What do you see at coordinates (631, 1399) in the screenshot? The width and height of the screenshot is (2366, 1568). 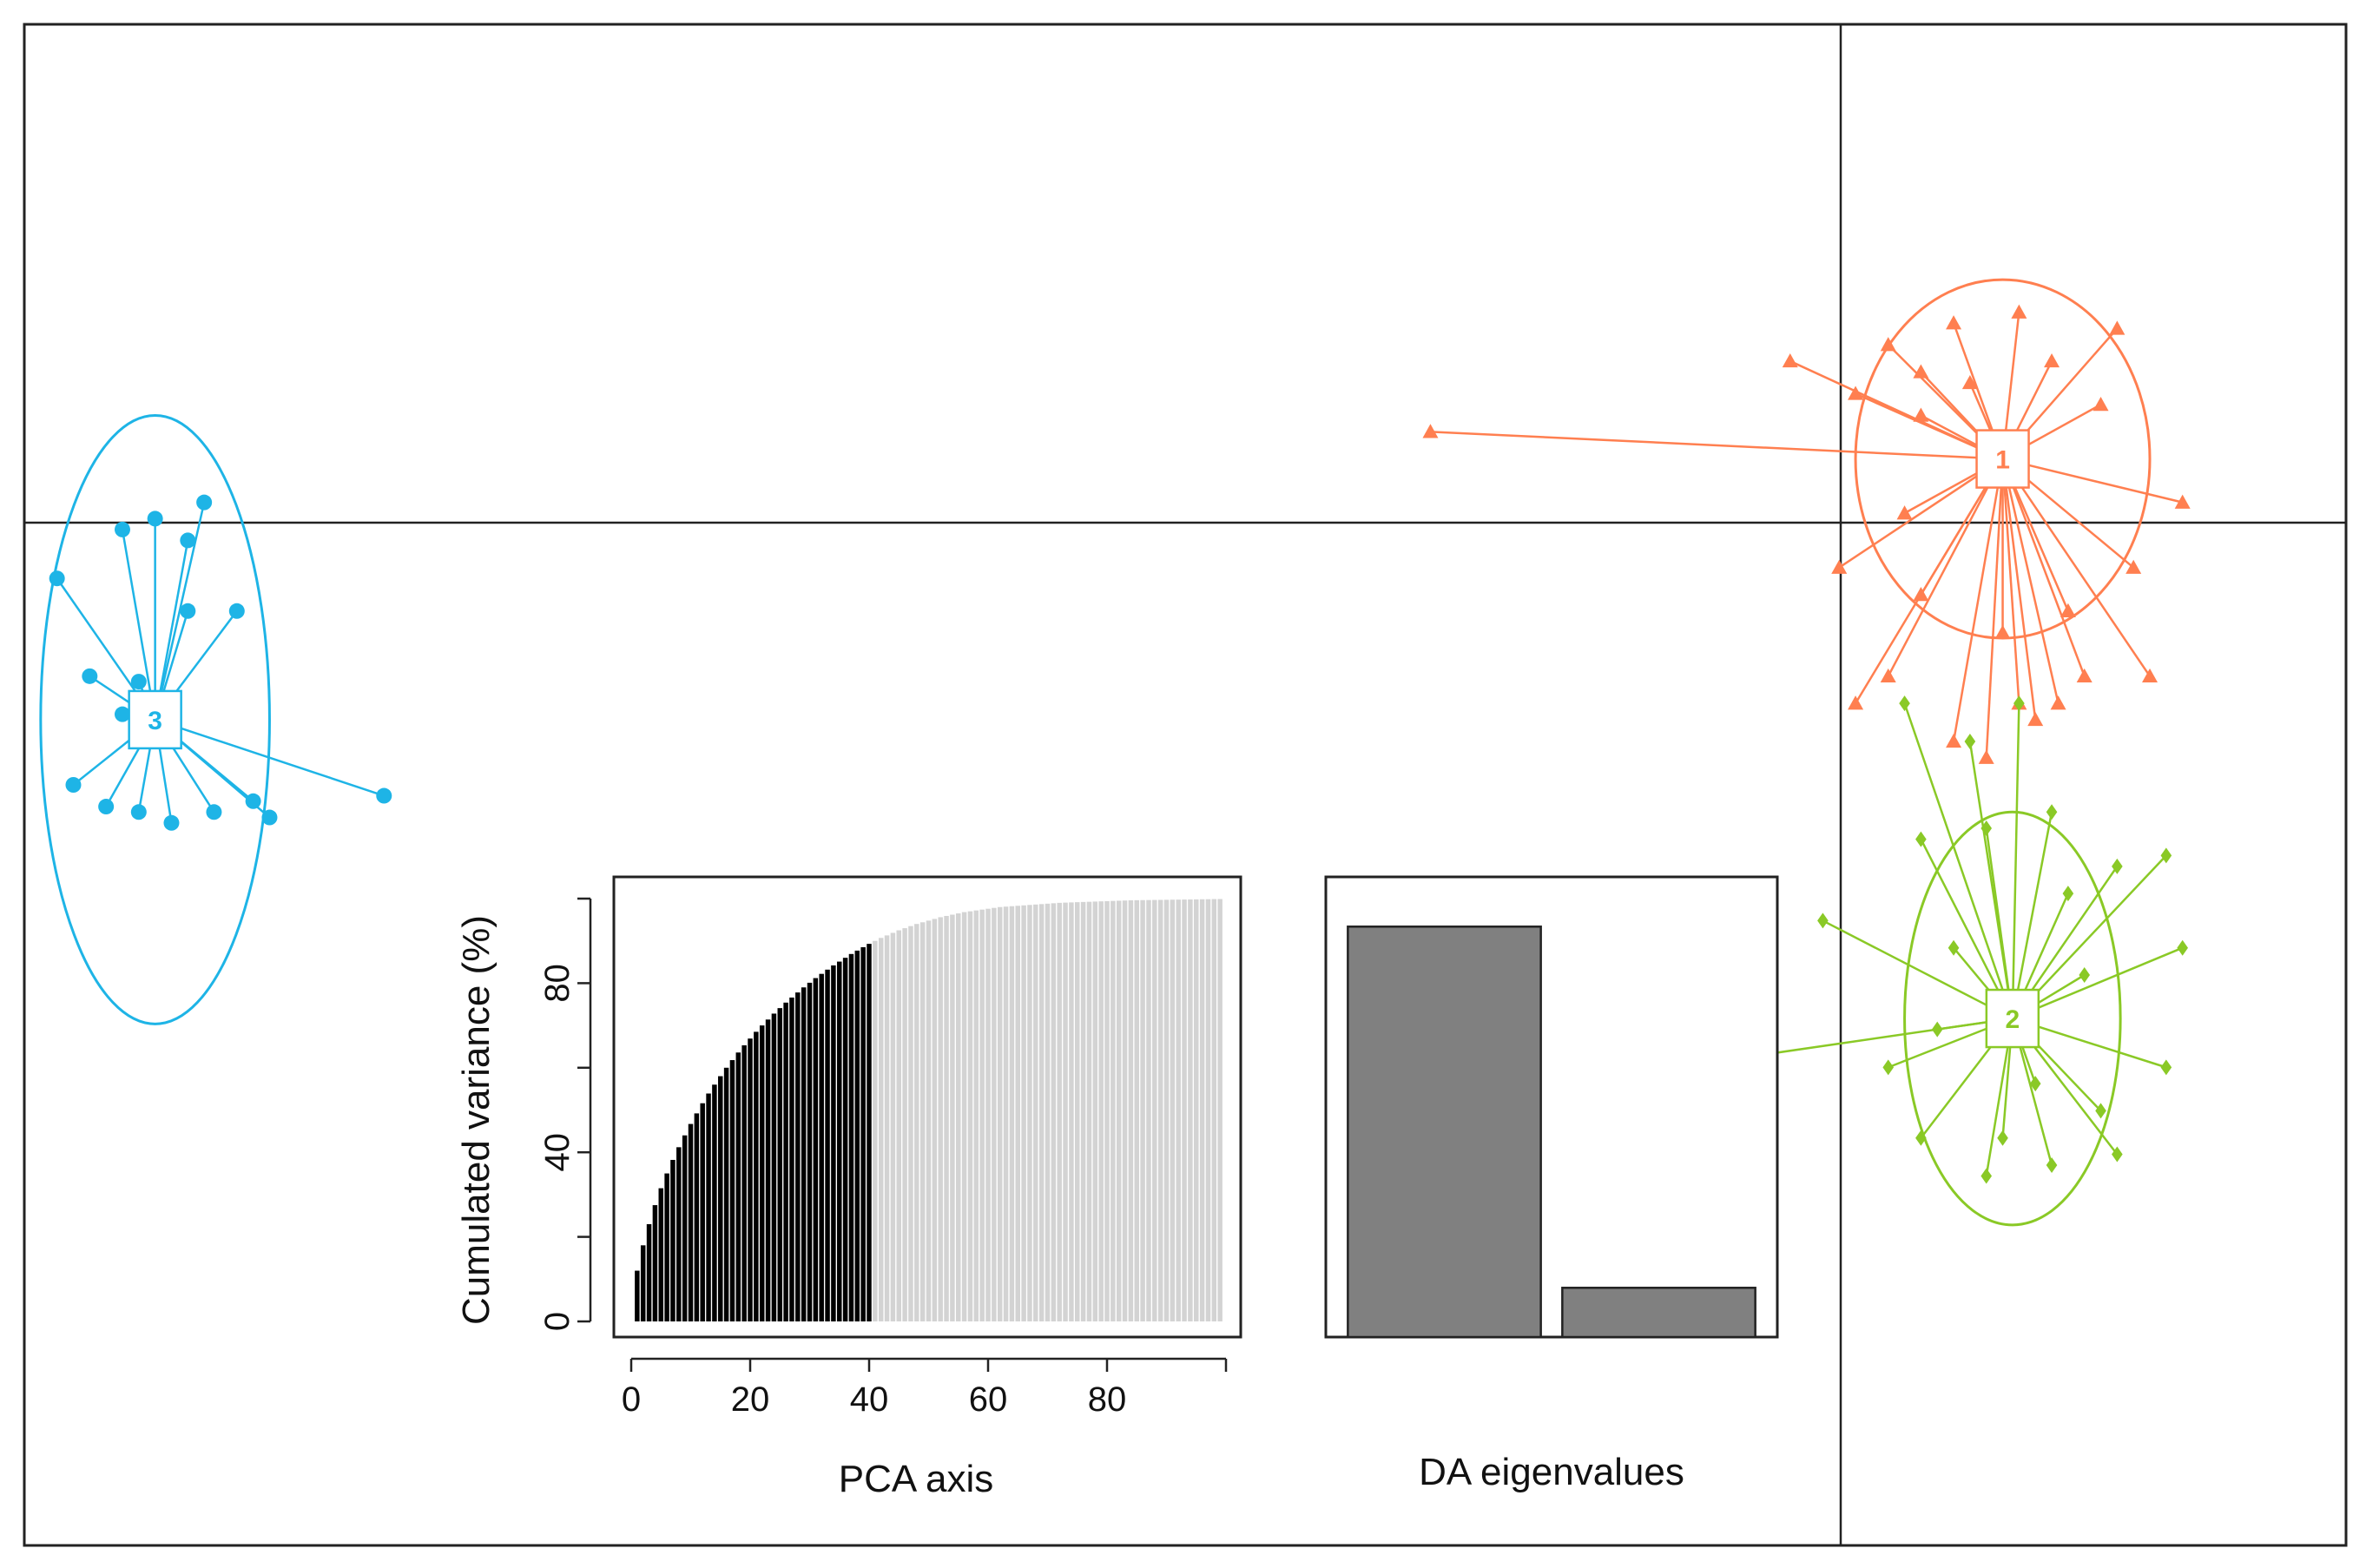 I see `pca-x-tick-label: 0` at bounding box center [631, 1399].